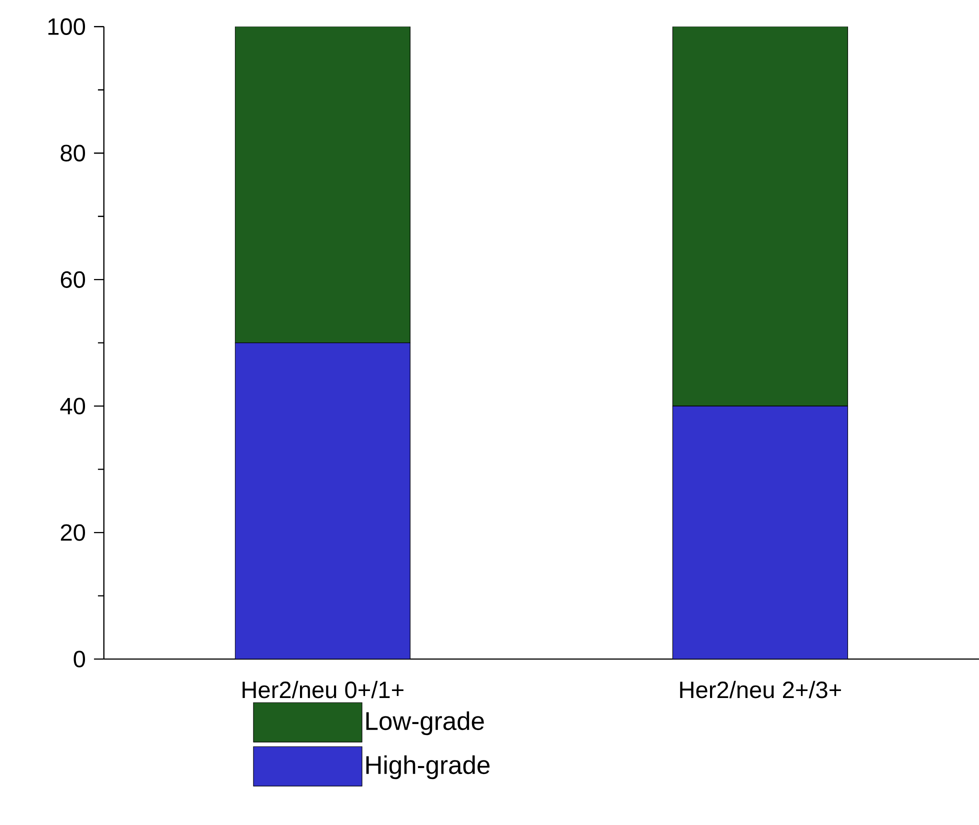 This screenshot has height=825, width=979. What do you see at coordinates (760, 689) in the screenshot?
I see `x-tick-label: Her2/neu 2+/3+` at bounding box center [760, 689].